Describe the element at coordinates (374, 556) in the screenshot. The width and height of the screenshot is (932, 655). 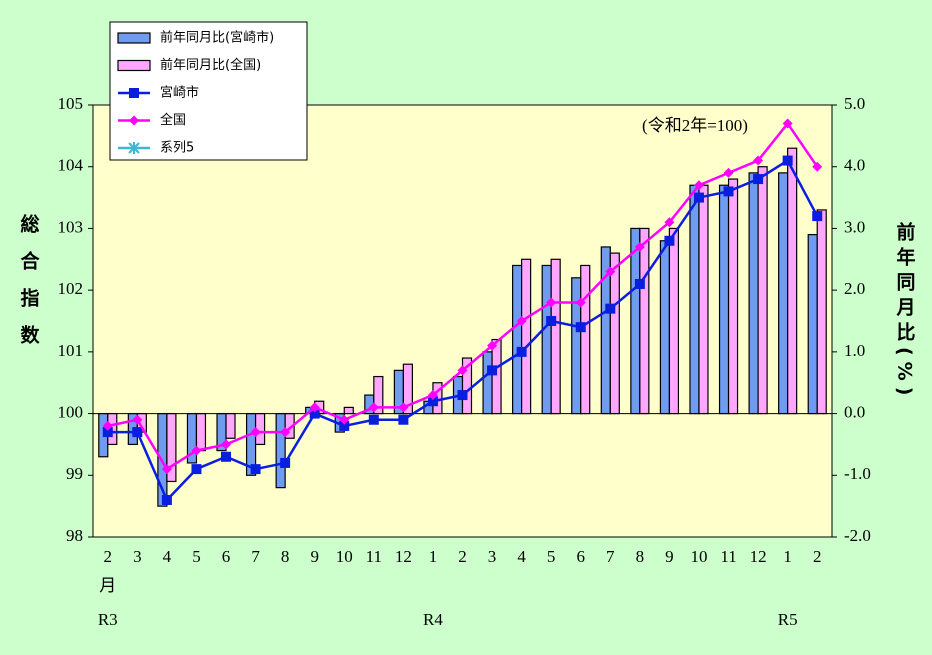
I see `x-tick-label: 11` at that location.